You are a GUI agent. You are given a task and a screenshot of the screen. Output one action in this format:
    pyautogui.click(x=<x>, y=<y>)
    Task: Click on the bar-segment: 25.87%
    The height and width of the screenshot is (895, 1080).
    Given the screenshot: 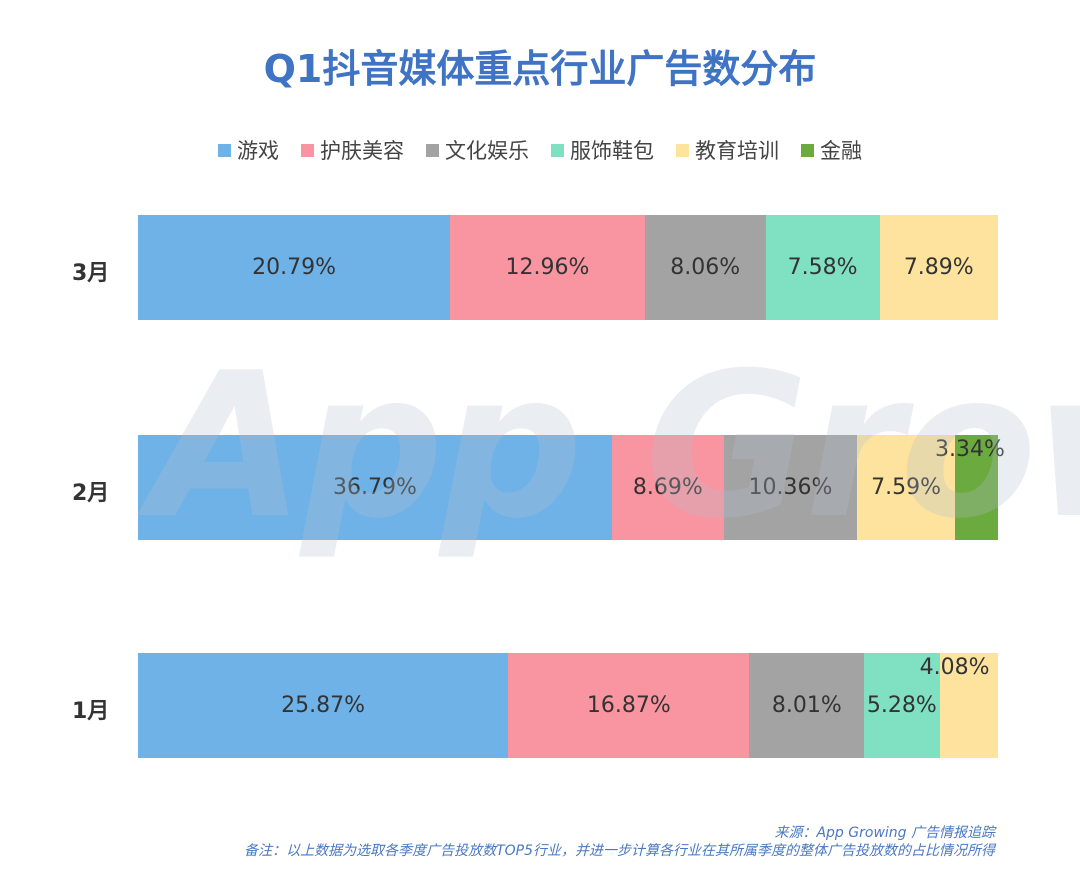 What is the action you would take?
    pyautogui.click(x=323, y=705)
    